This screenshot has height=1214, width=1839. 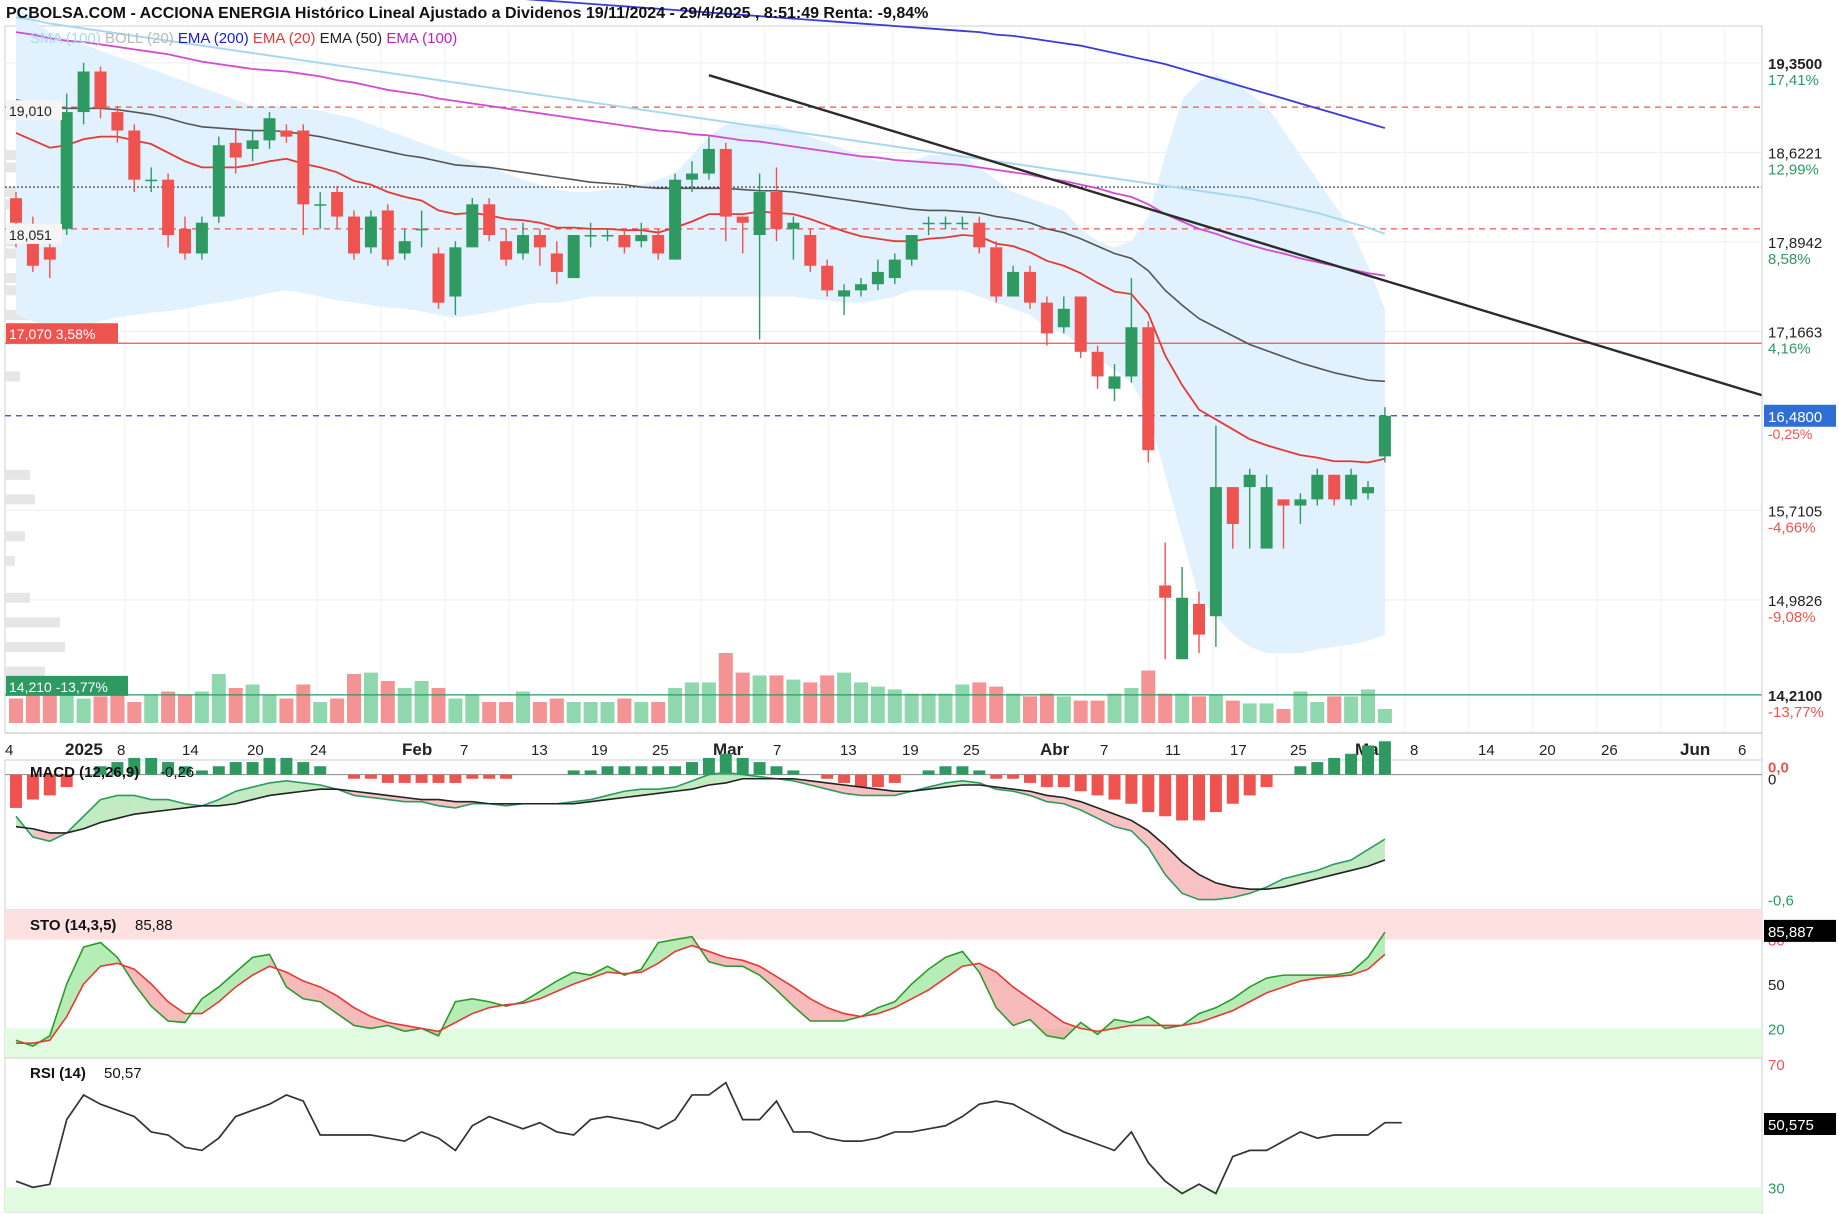 What do you see at coordinates (422, 38) in the screenshot?
I see `legend-ema100: EMA (100)` at bounding box center [422, 38].